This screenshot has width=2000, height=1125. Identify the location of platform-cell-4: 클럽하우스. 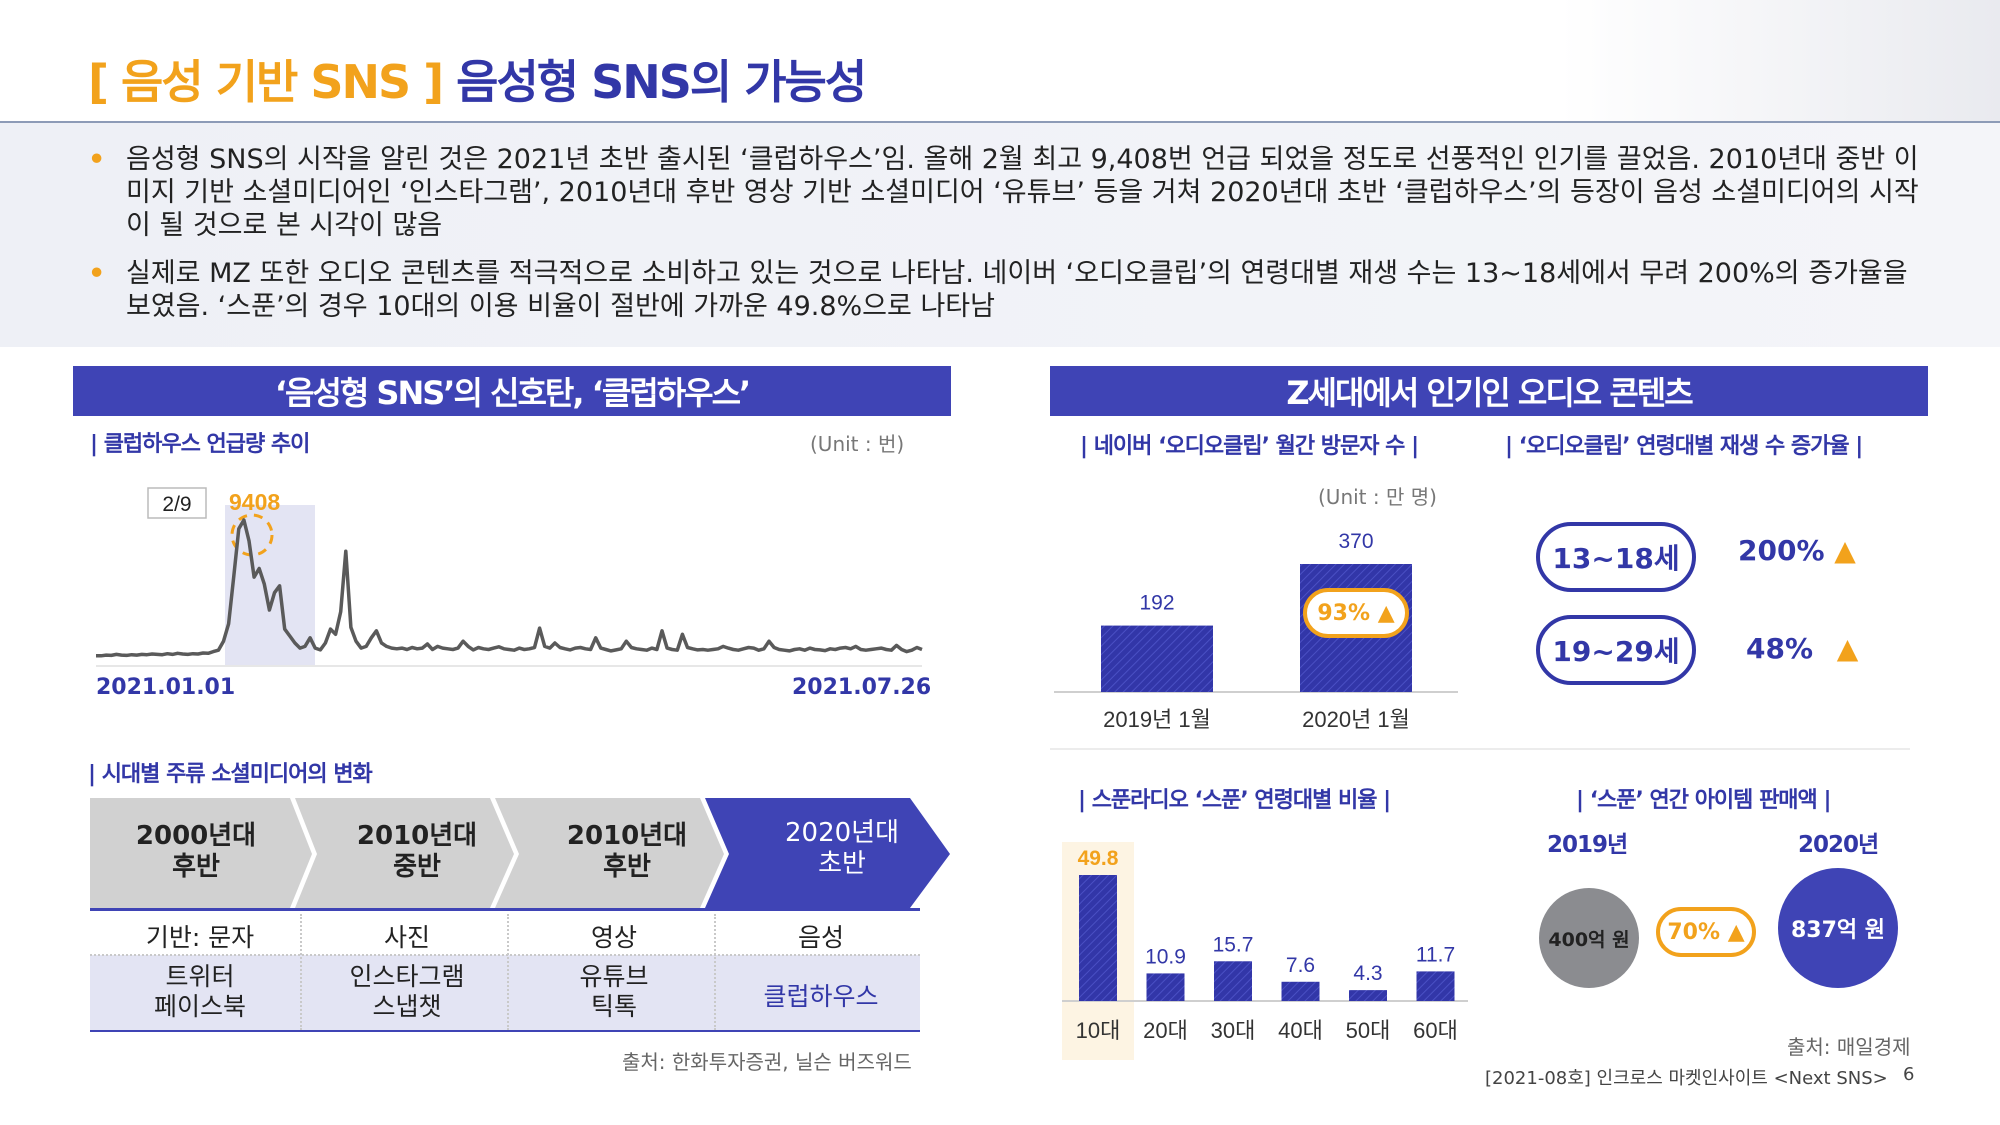
(821, 996).